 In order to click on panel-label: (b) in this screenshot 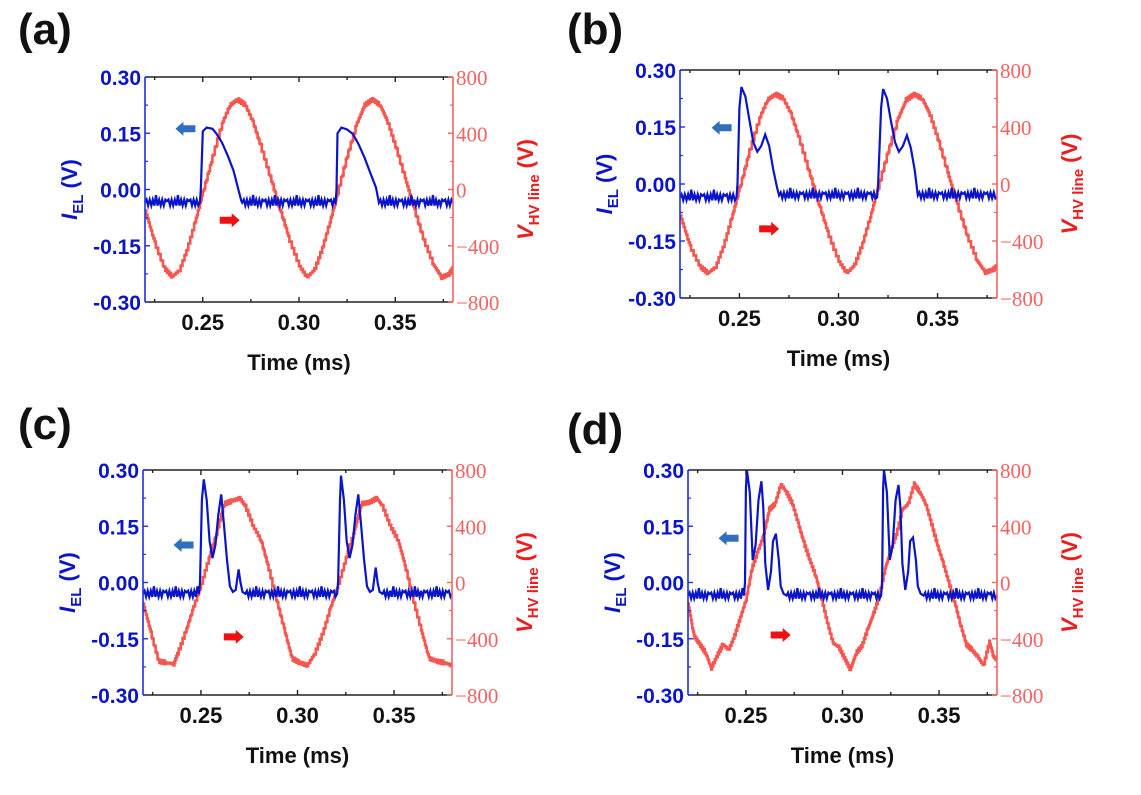, I will do `click(595, 29)`.